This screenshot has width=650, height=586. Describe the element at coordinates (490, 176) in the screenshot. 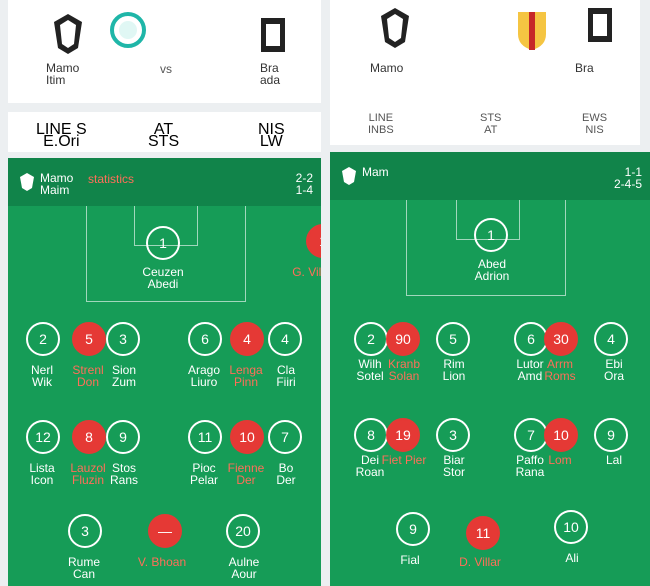

I see `pitch-header: Mam 1-1 2-4-5` at that location.